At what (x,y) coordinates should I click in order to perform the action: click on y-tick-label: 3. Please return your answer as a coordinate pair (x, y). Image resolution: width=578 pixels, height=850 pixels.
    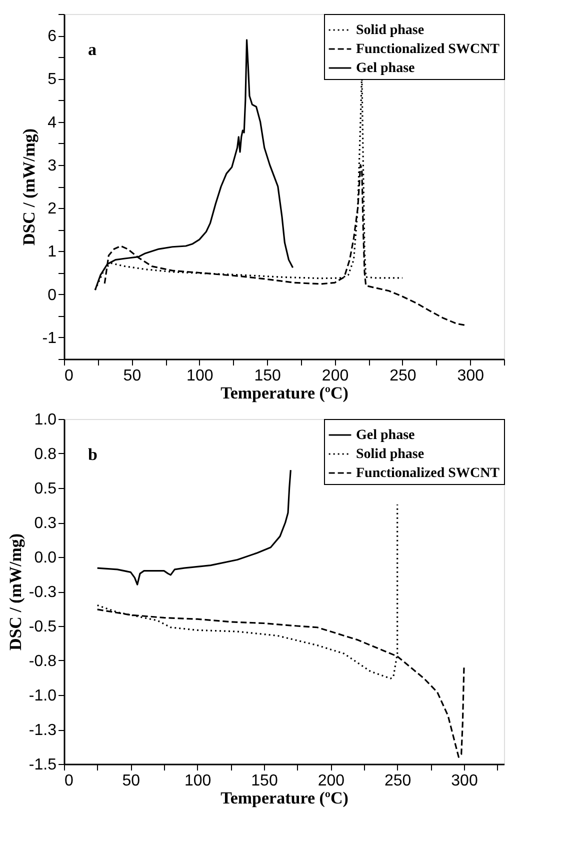
    Looking at the image, I should click on (52, 165).